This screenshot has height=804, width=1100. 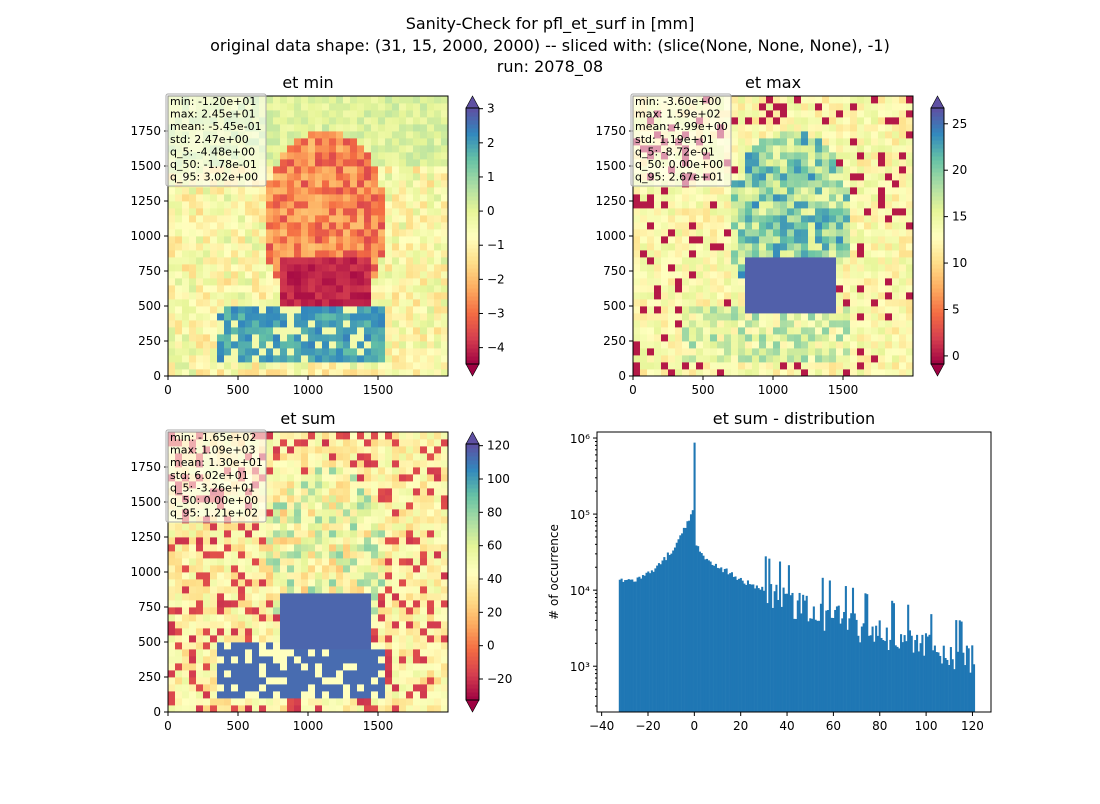 I want to click on colorbar-segment, so click(x=472, y=274).